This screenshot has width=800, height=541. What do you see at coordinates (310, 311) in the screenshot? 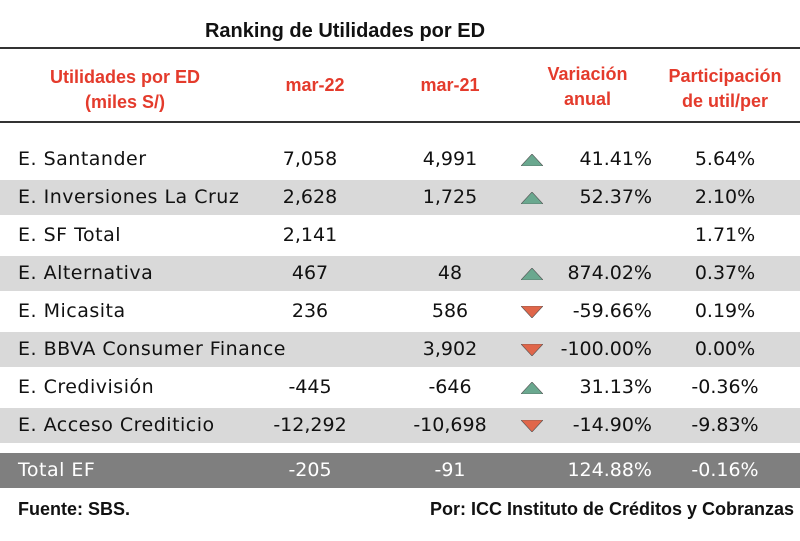
I see `row-mar22: 236` at bounding box center [310, 311].